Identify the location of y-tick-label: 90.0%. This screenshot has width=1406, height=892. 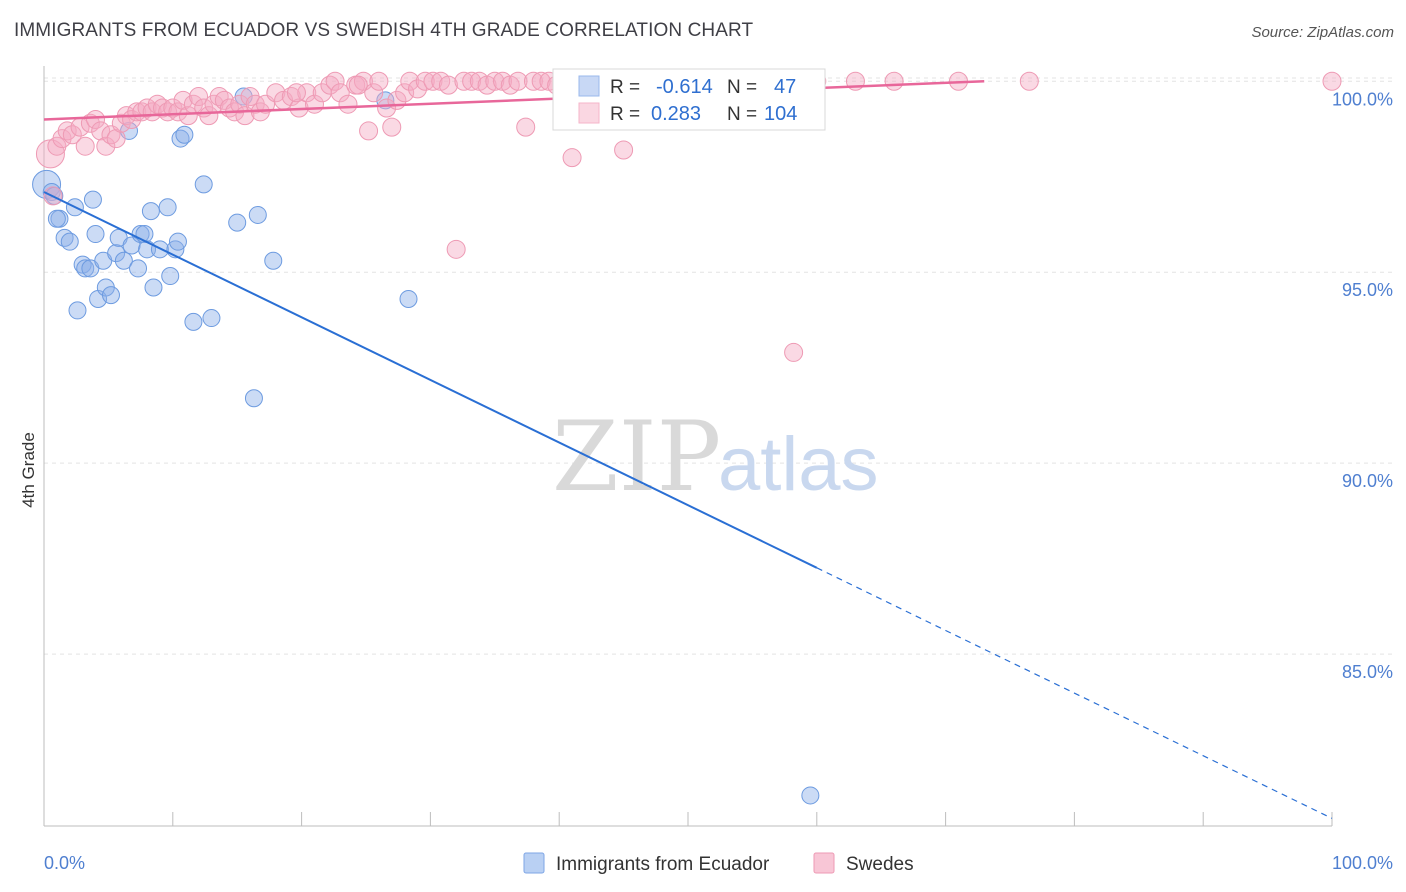
(1367, 481).